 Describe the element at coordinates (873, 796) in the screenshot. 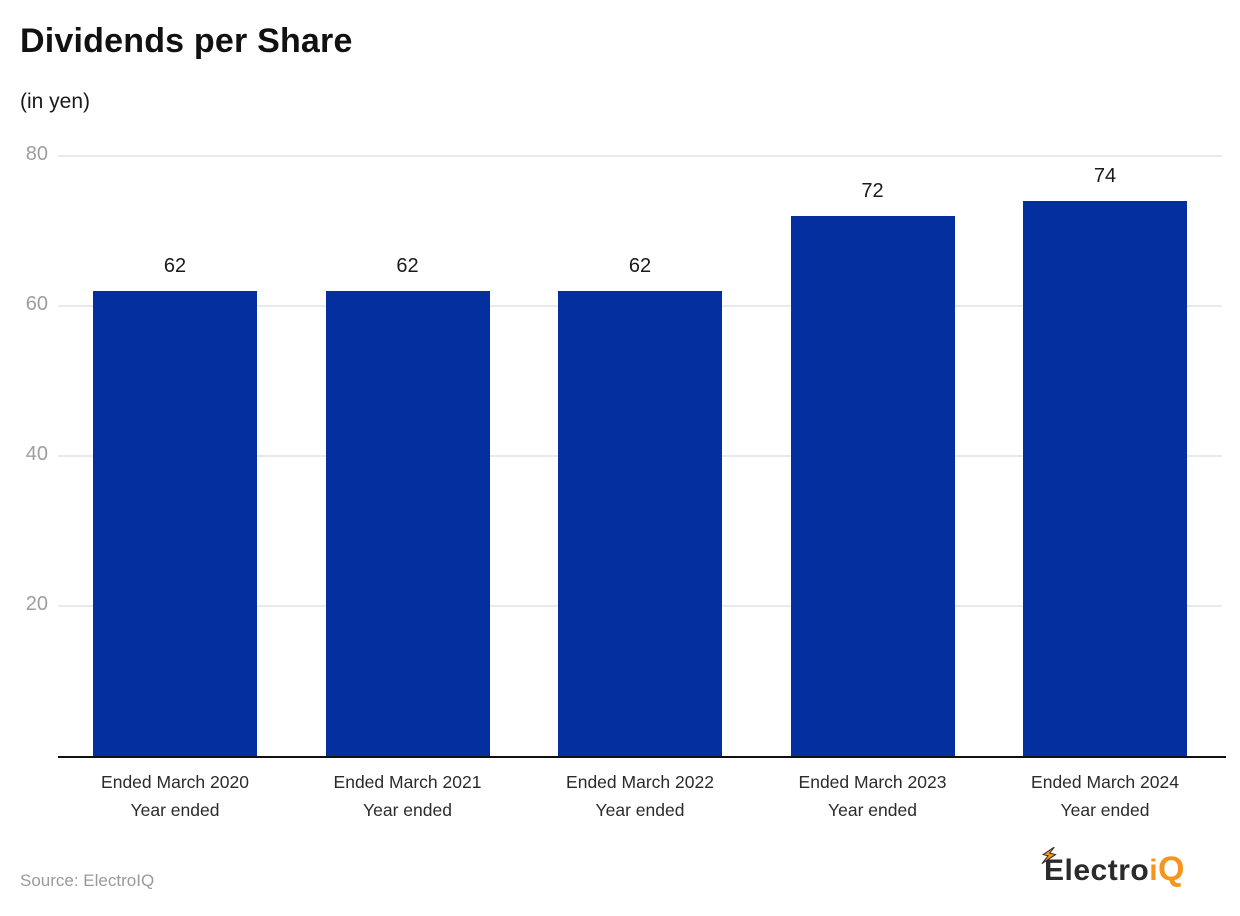

I see `x-axis-tick-label: Ended March 2023 Year ended` at that location.